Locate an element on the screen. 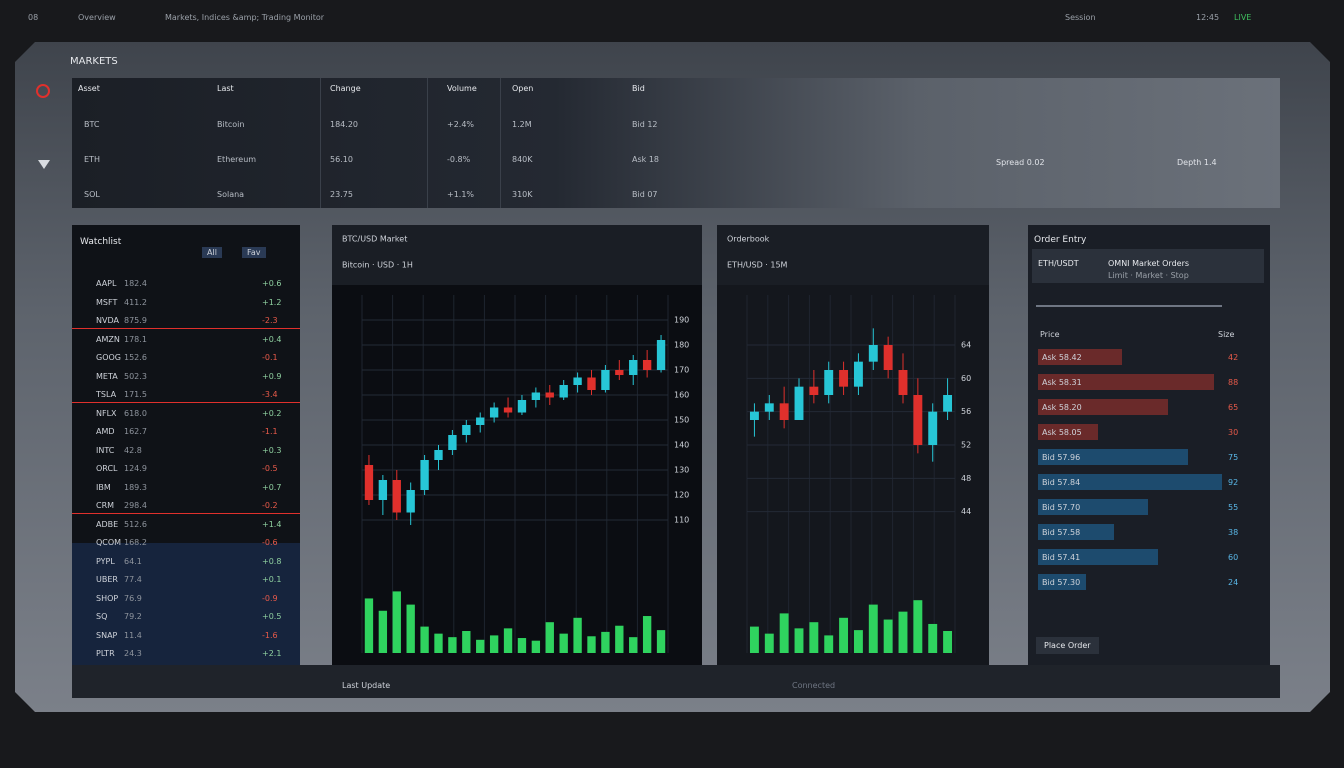  change: -0.5 is located at coordinates (270, 468).